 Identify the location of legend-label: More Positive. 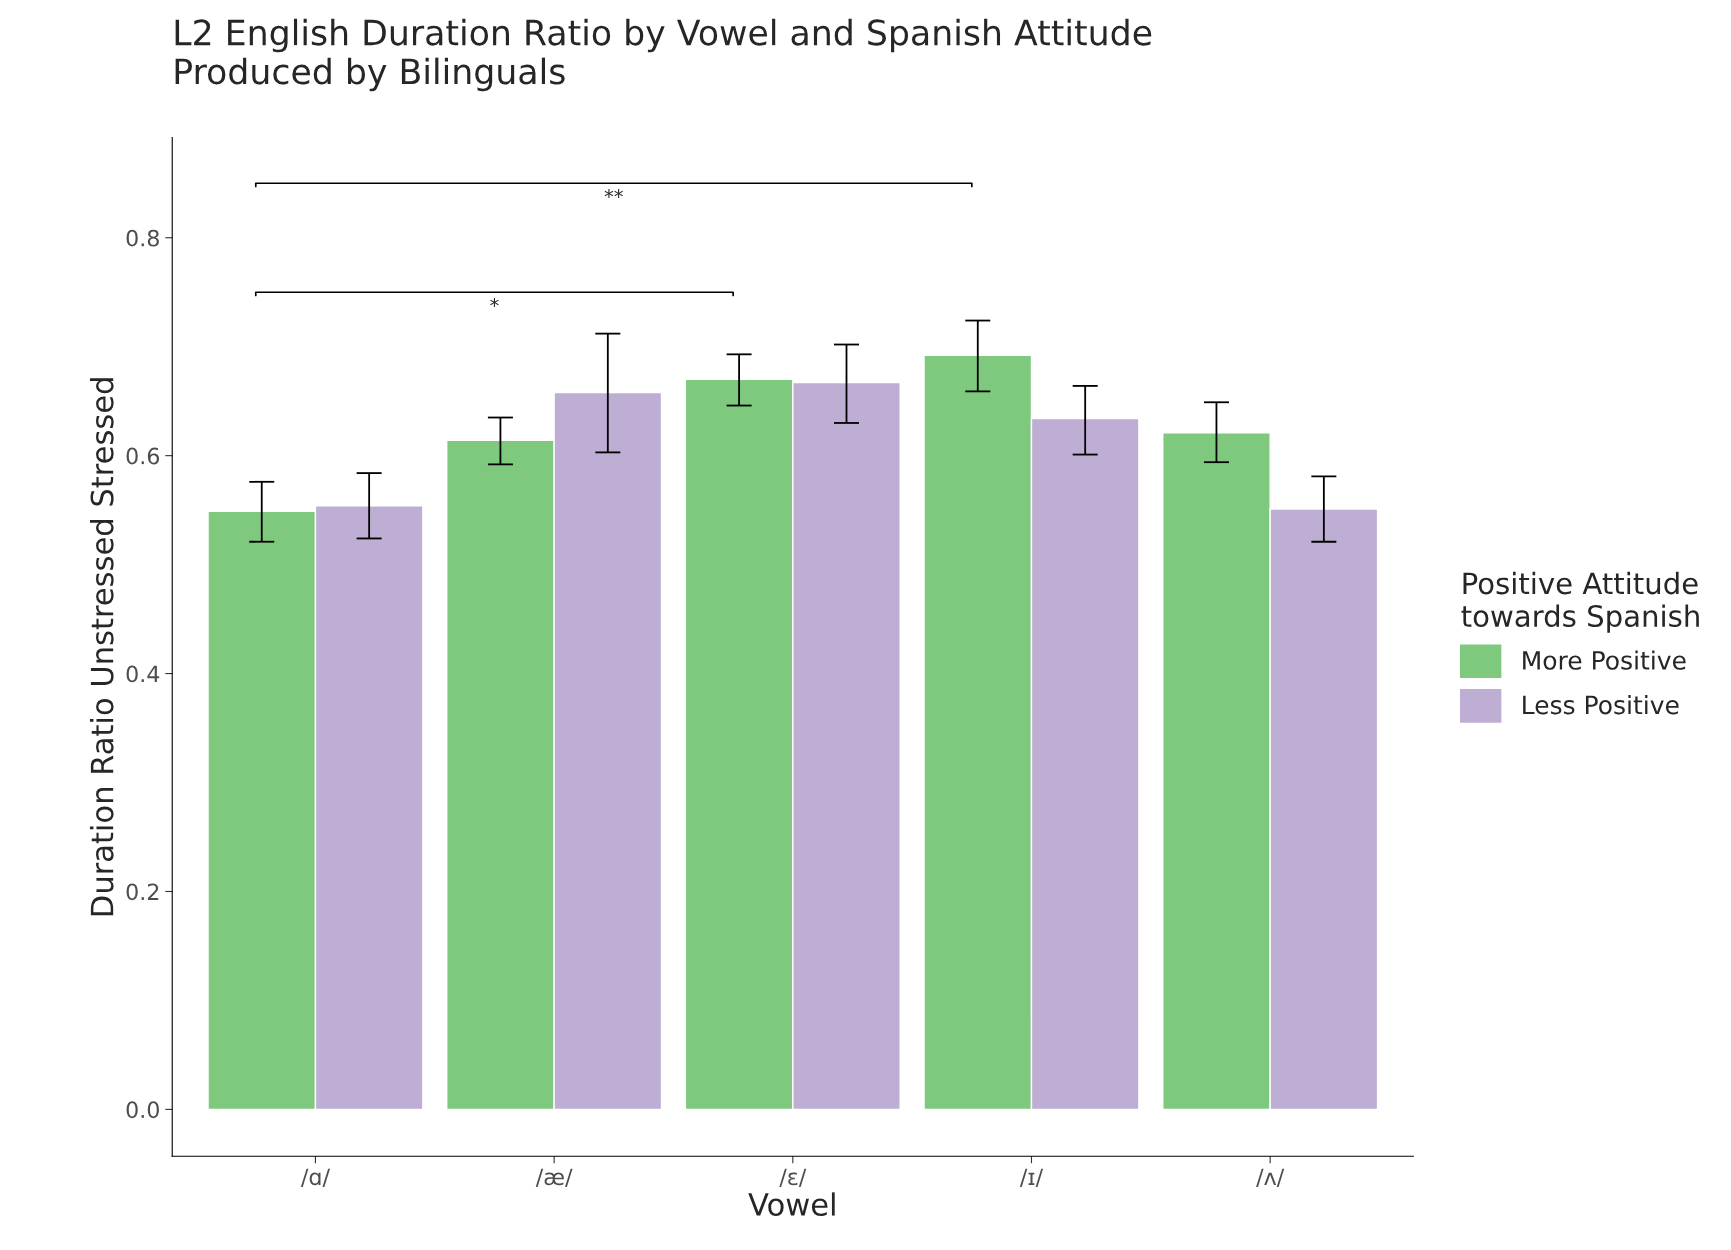
(1604, 660).